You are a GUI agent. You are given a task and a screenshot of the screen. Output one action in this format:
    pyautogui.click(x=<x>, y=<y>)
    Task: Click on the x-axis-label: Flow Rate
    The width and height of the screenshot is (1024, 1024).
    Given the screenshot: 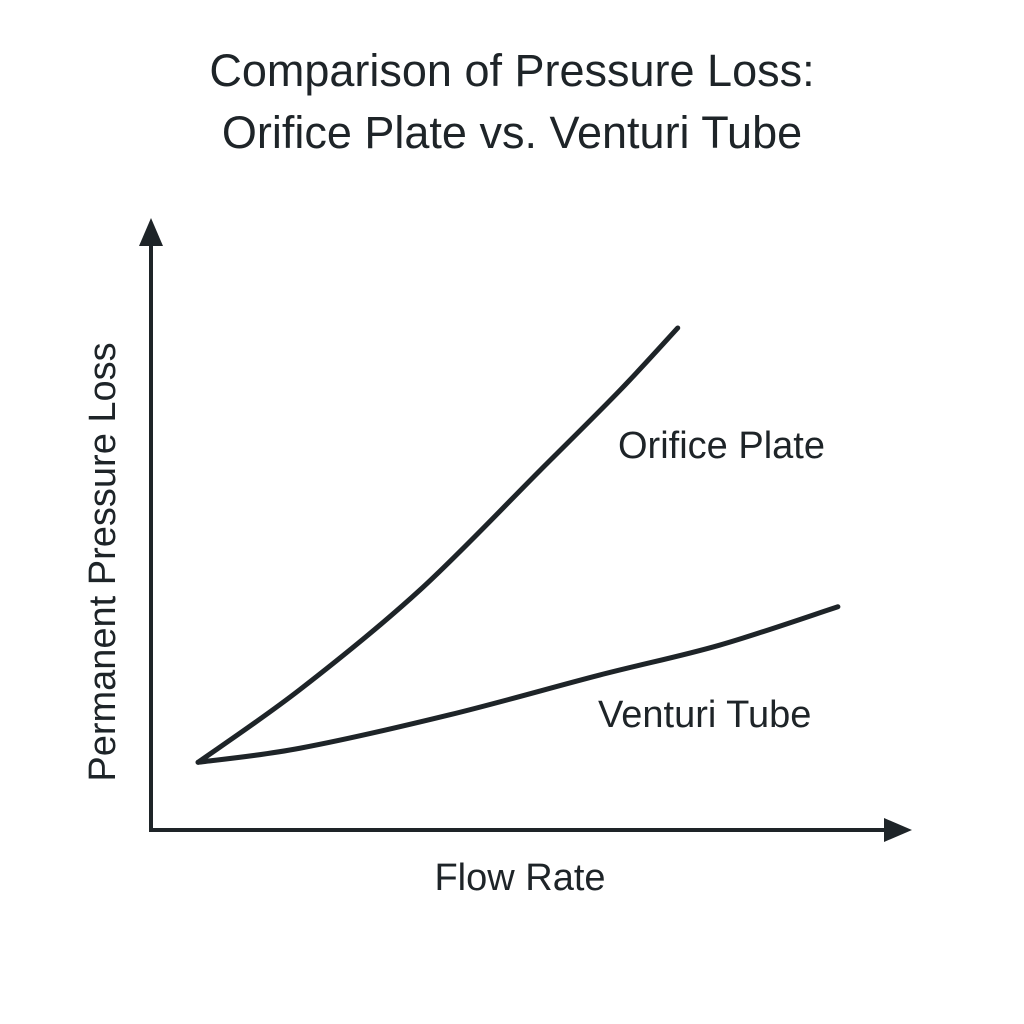 What is the action you would take?
    pyautogui.click(x=519, y=878)
    